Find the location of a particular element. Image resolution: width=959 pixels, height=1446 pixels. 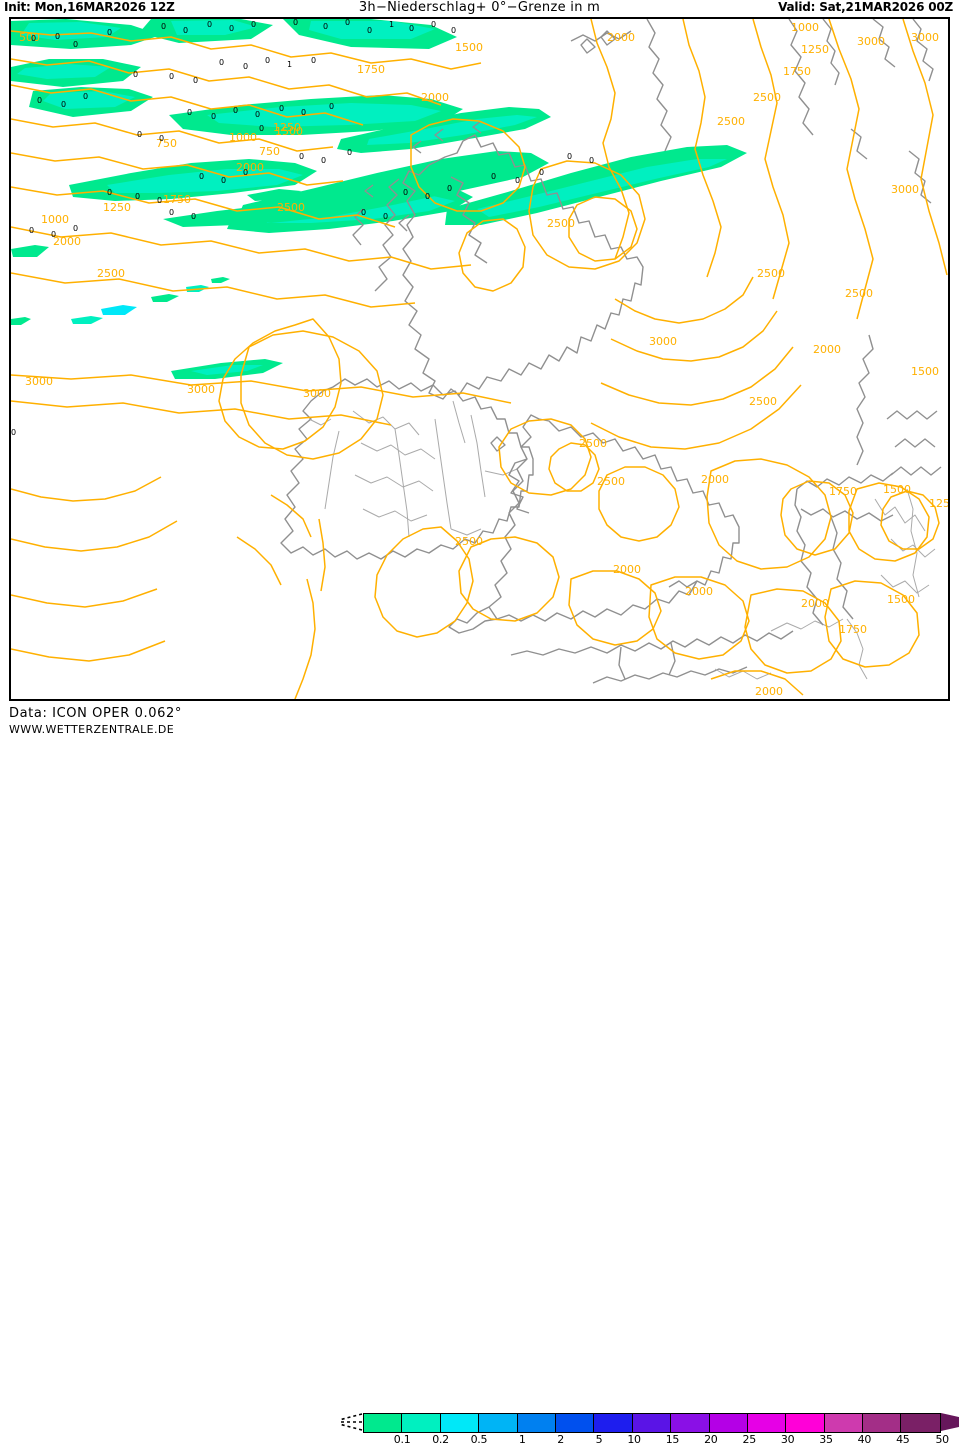

svg-text: 500 is located at coordinates (29, 37).